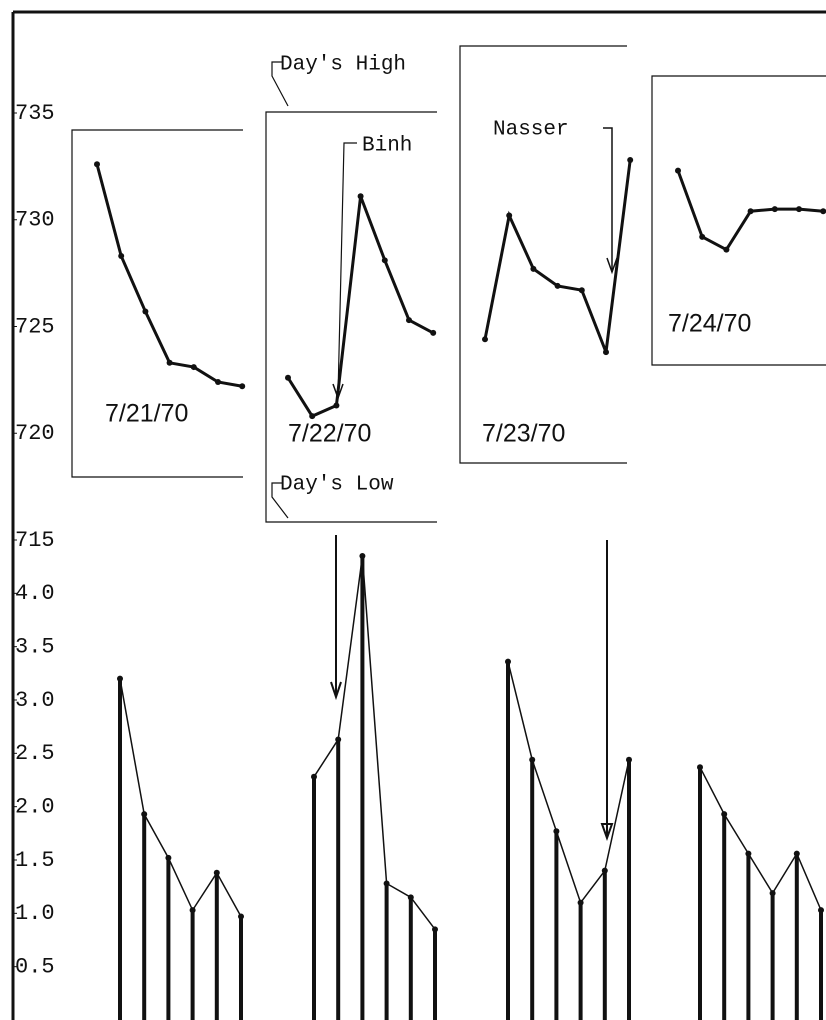 The height and width of the screenshot is (1020, 826). Describe the element at coordinates (35, 220) in the screenshot. I see `y-tick-label: 730` at that location.